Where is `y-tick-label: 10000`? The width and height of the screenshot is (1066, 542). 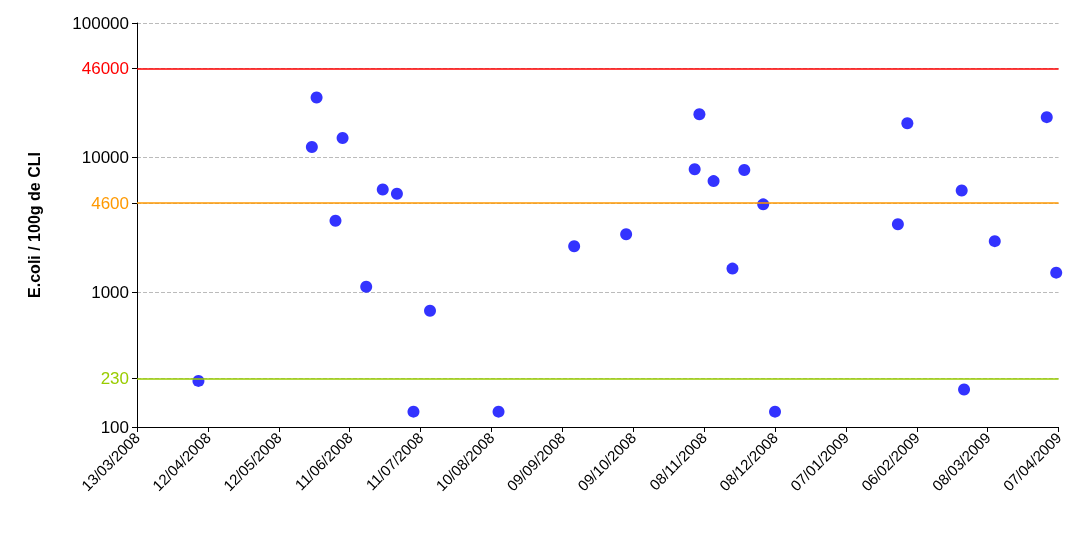
y-tick-label: 10000 is located at coordinates (105, 158).